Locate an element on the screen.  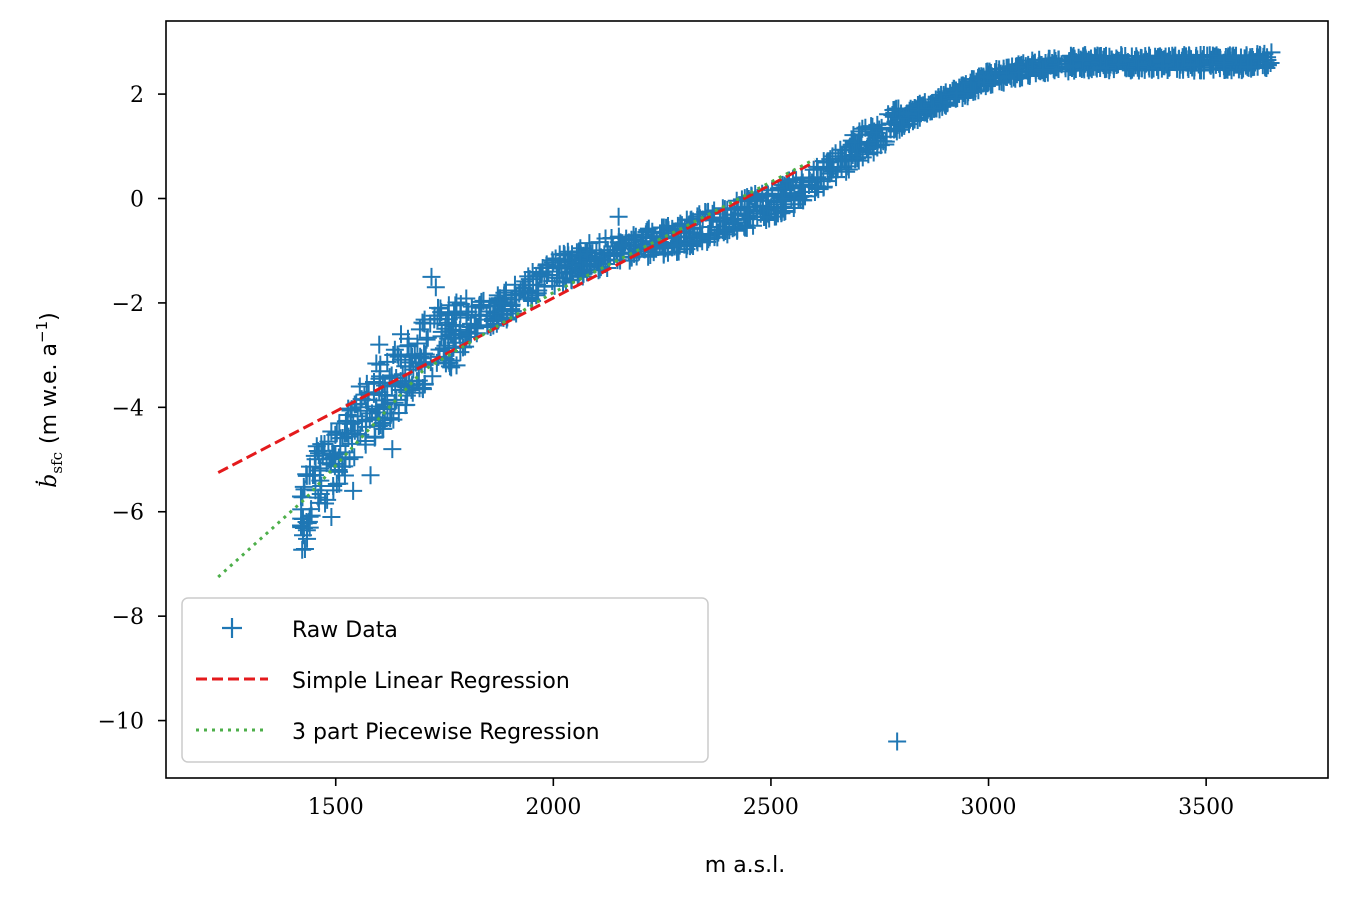
legend-box is located at coordinates (445, 680).